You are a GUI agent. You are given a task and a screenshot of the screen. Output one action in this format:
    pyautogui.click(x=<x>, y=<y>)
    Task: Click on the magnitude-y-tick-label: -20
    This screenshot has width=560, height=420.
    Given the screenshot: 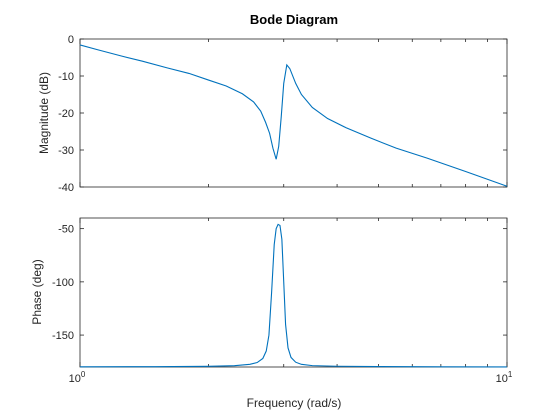 What is the action you would take?
    pyautogui.click(x=66, y=114)
    